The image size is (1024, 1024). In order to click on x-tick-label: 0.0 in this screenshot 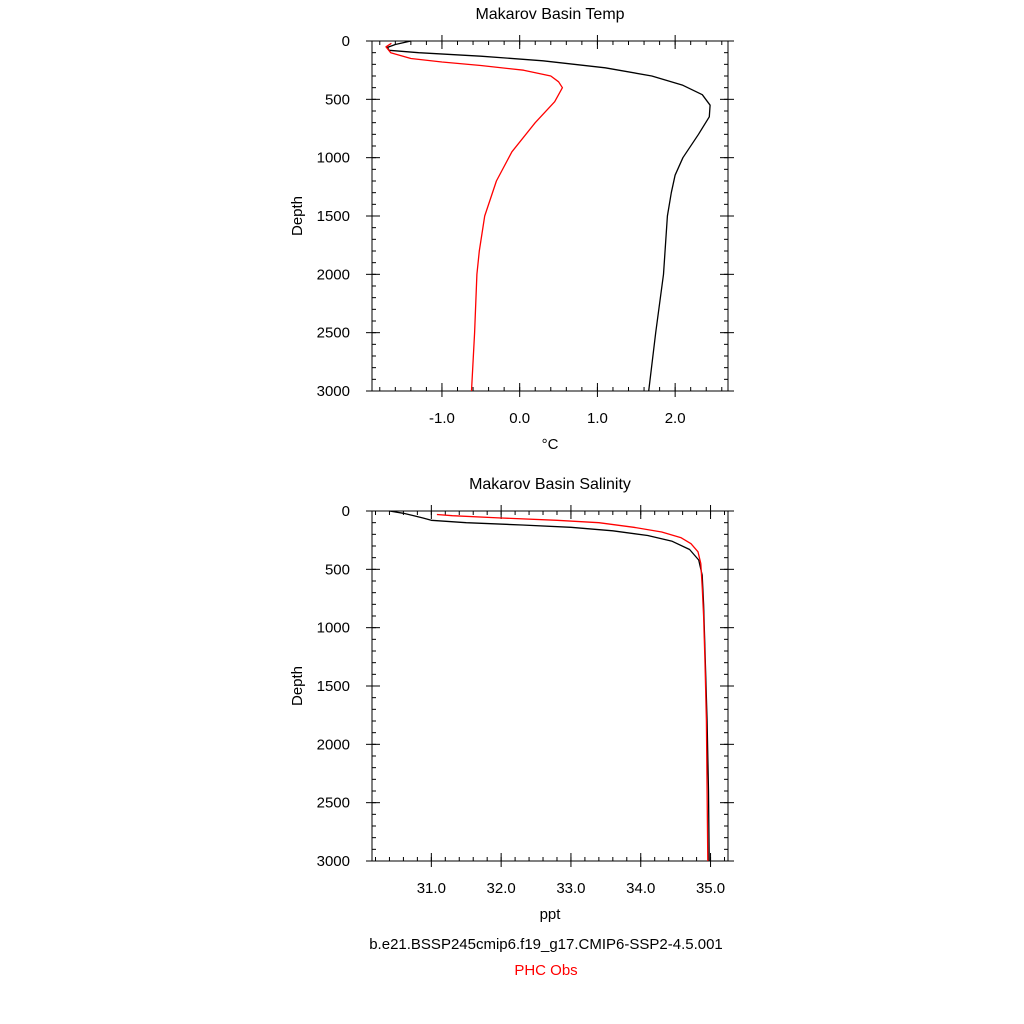, I will do `click(519, 418)`.